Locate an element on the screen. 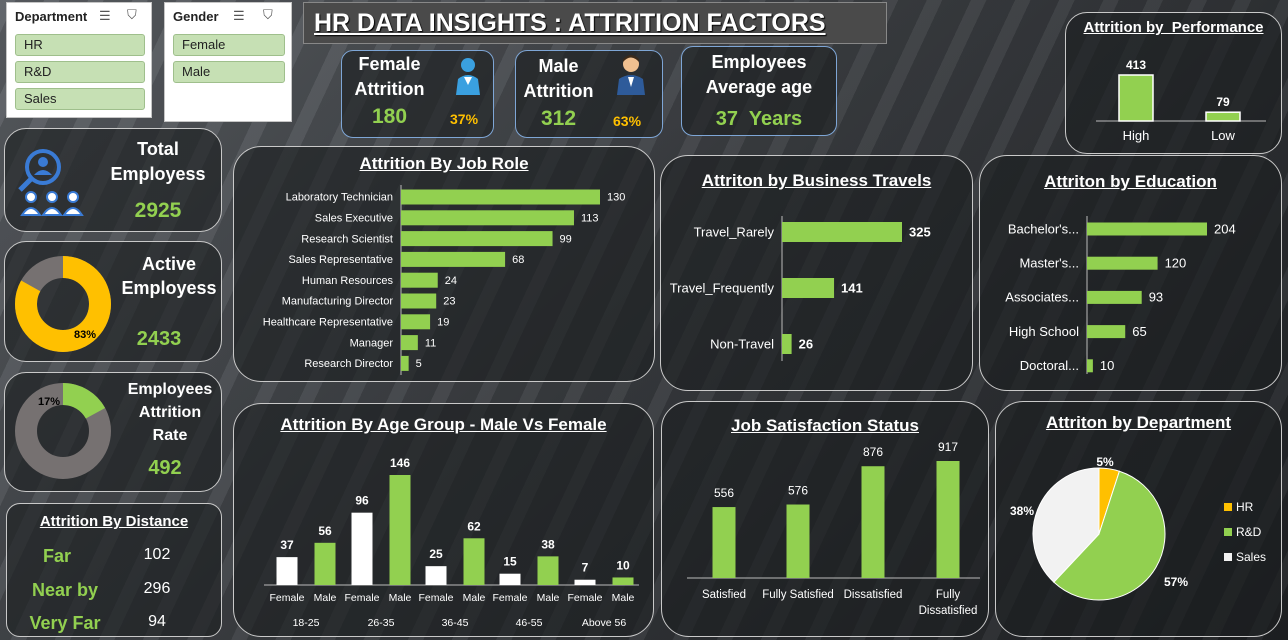 The image size is (1288, 640). department-legend-swatch is located at coordinates (1228, 532).